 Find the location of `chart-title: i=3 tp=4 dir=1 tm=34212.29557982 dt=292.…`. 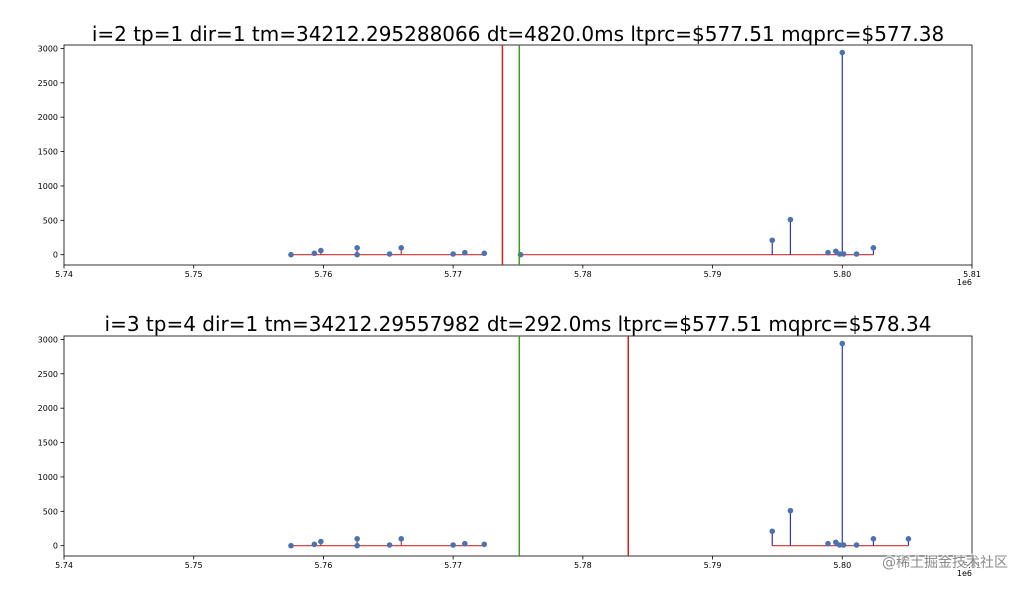

chart-title: i=3 tp=4 dir=1 tm=34212.29557982 dt=292.… is located at coordinates (518, 324).